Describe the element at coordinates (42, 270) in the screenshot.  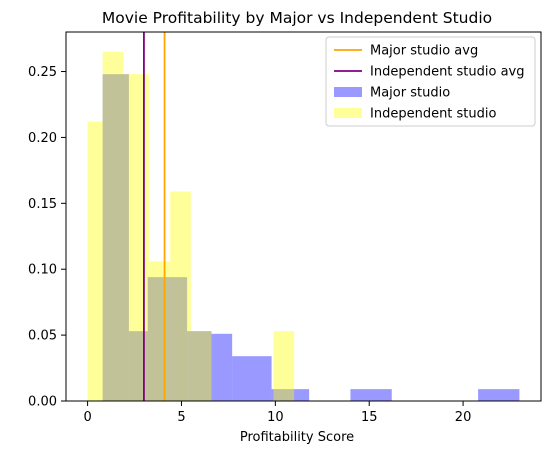
I see `y-tick-label: 0.10` at that location.